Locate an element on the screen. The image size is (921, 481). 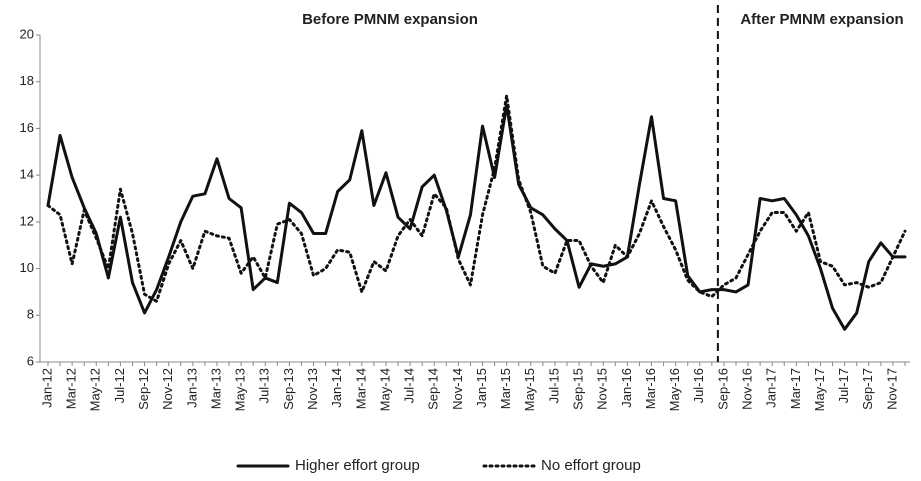
x-tick-label: Jan-13 is located at coordinates (191, 388).